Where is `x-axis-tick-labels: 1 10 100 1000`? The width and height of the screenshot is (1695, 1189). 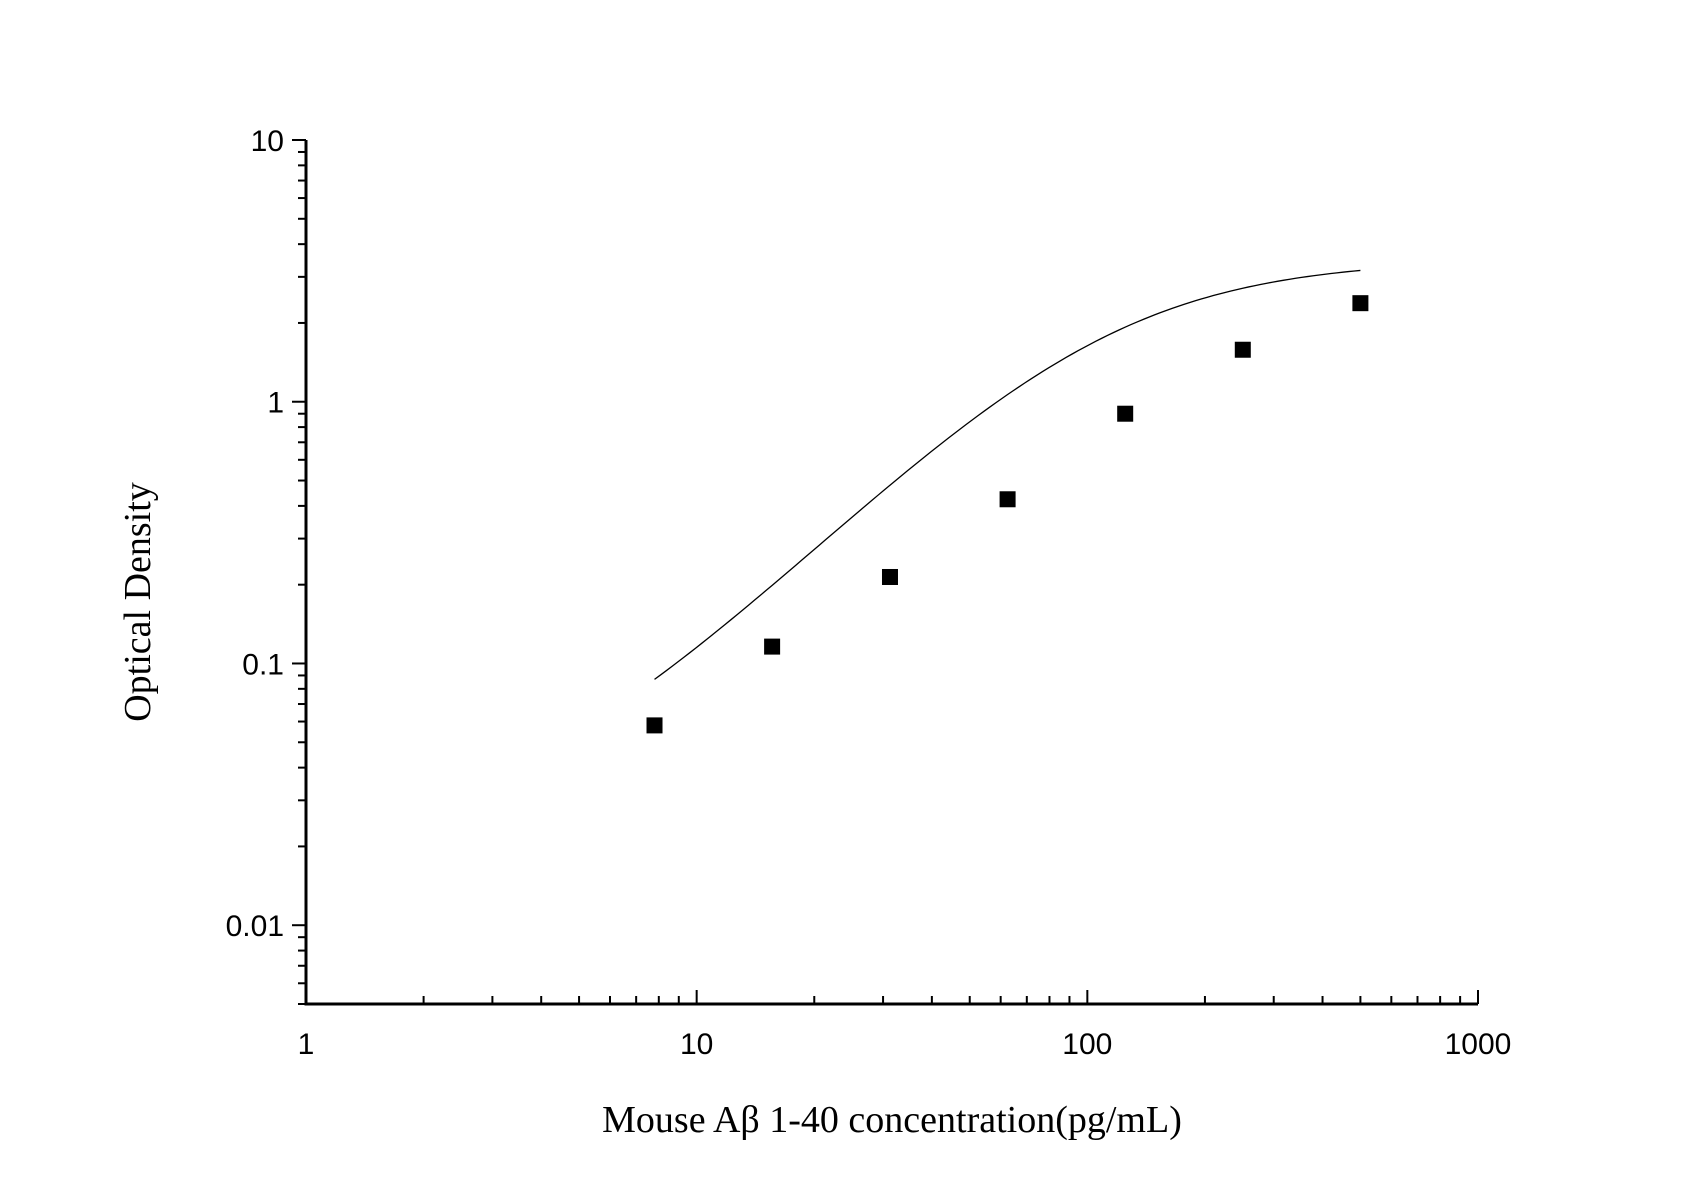 x-axis-tick-labels: 1 10 100 1000 is located at coordinates (905, 1044).